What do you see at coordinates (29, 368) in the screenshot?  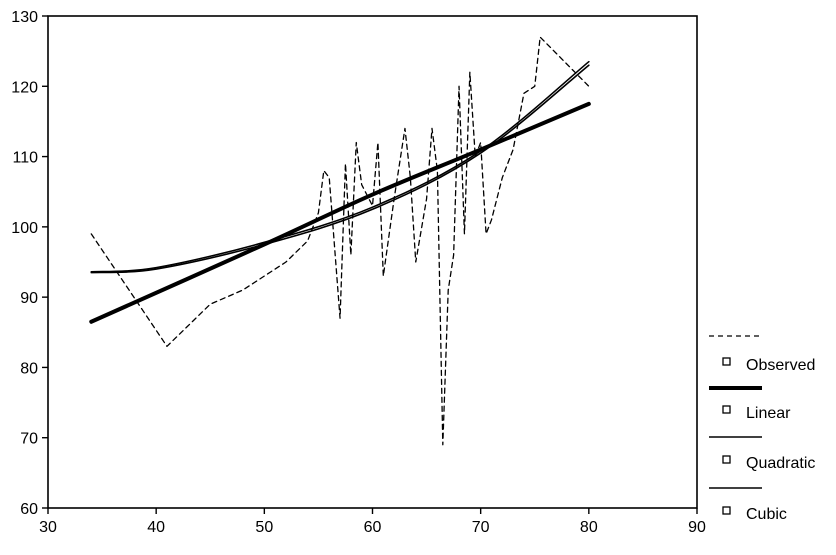 I see `y-tick-label: 80` at bounding box center [29, 368].